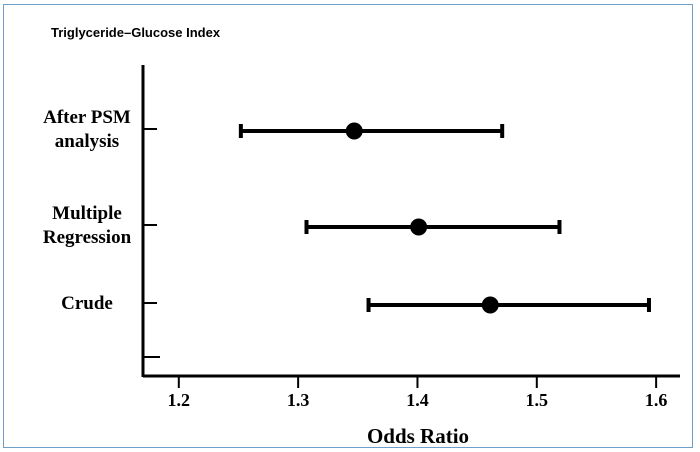  I want to click on x-tick-label: 1.2, so click(179, 400).